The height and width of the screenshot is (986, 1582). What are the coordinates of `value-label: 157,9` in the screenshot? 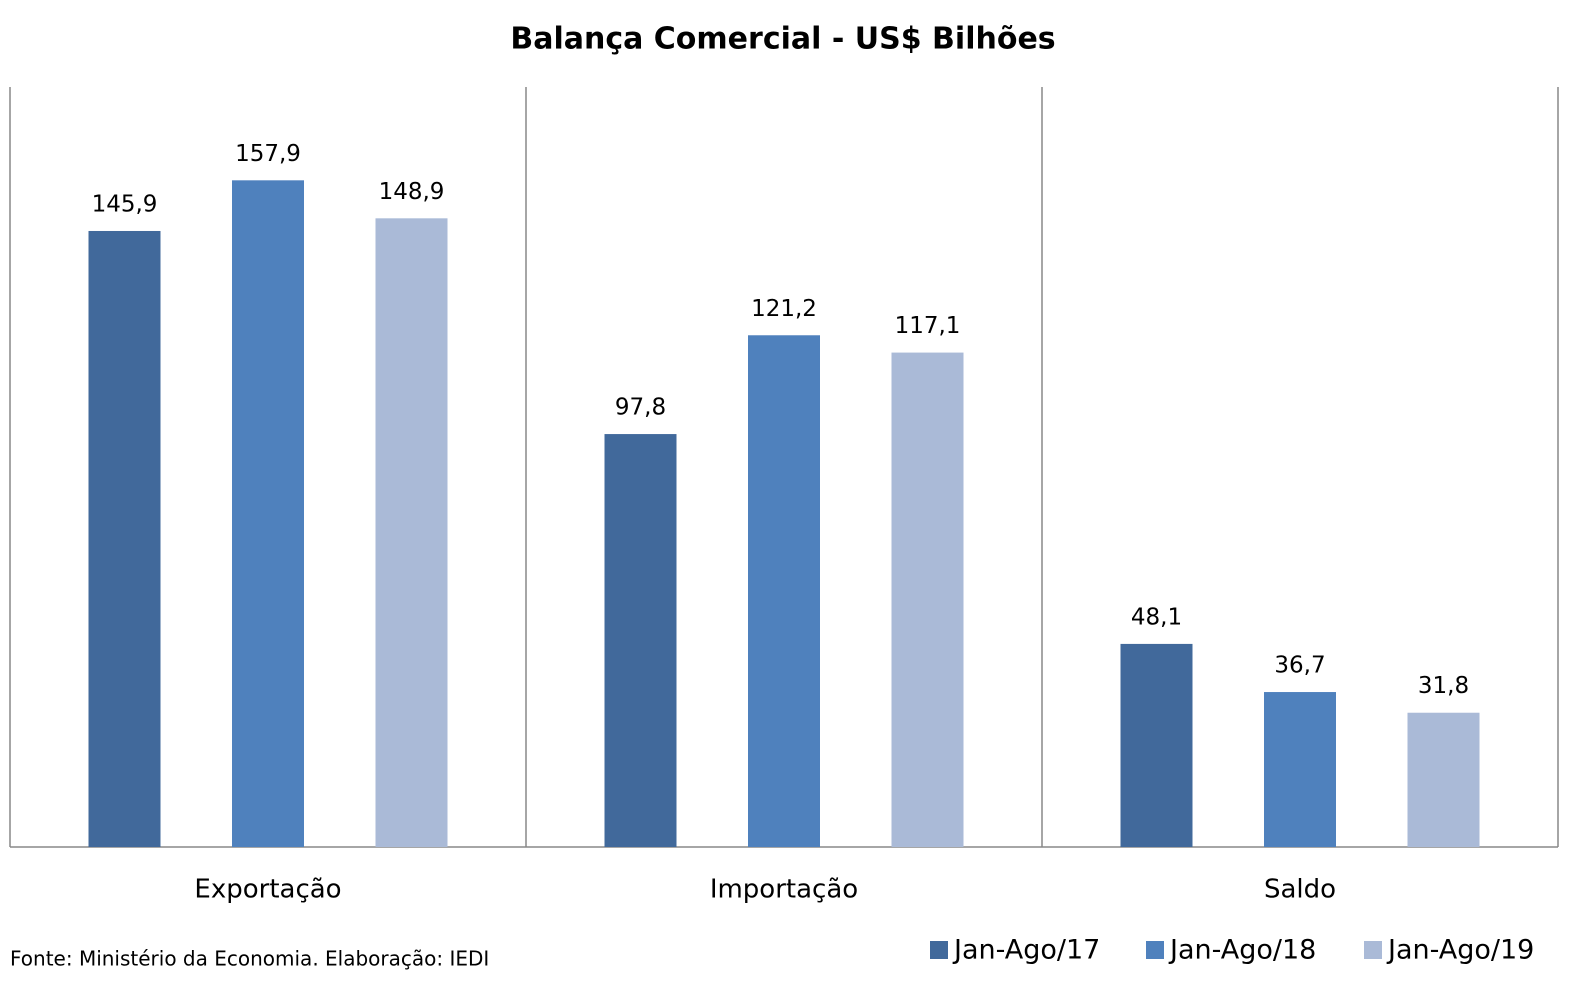 It's located at (268, 154).